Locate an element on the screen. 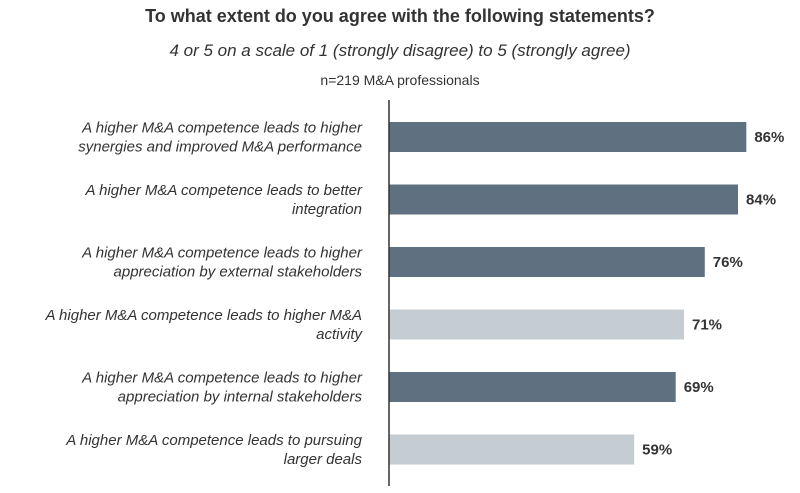 The image size is (800, 493). value-label: 86% is located at coordinates (769, 137).